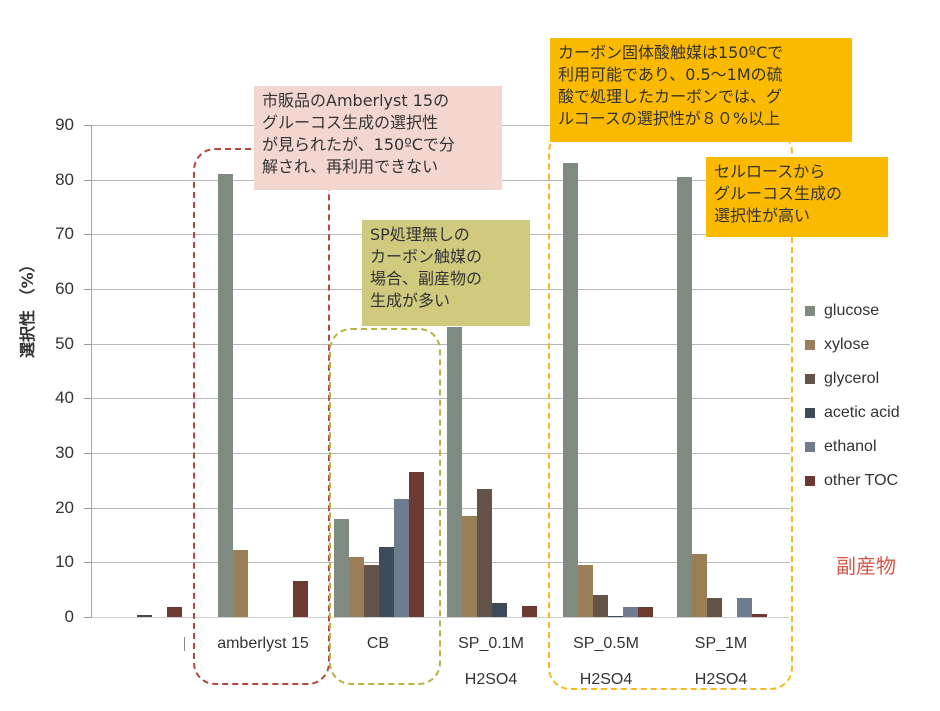  What do you see at coordinates (378, 643) in the screenshot?
I see `x-category-label: CB` at bounding box center [378, 643].